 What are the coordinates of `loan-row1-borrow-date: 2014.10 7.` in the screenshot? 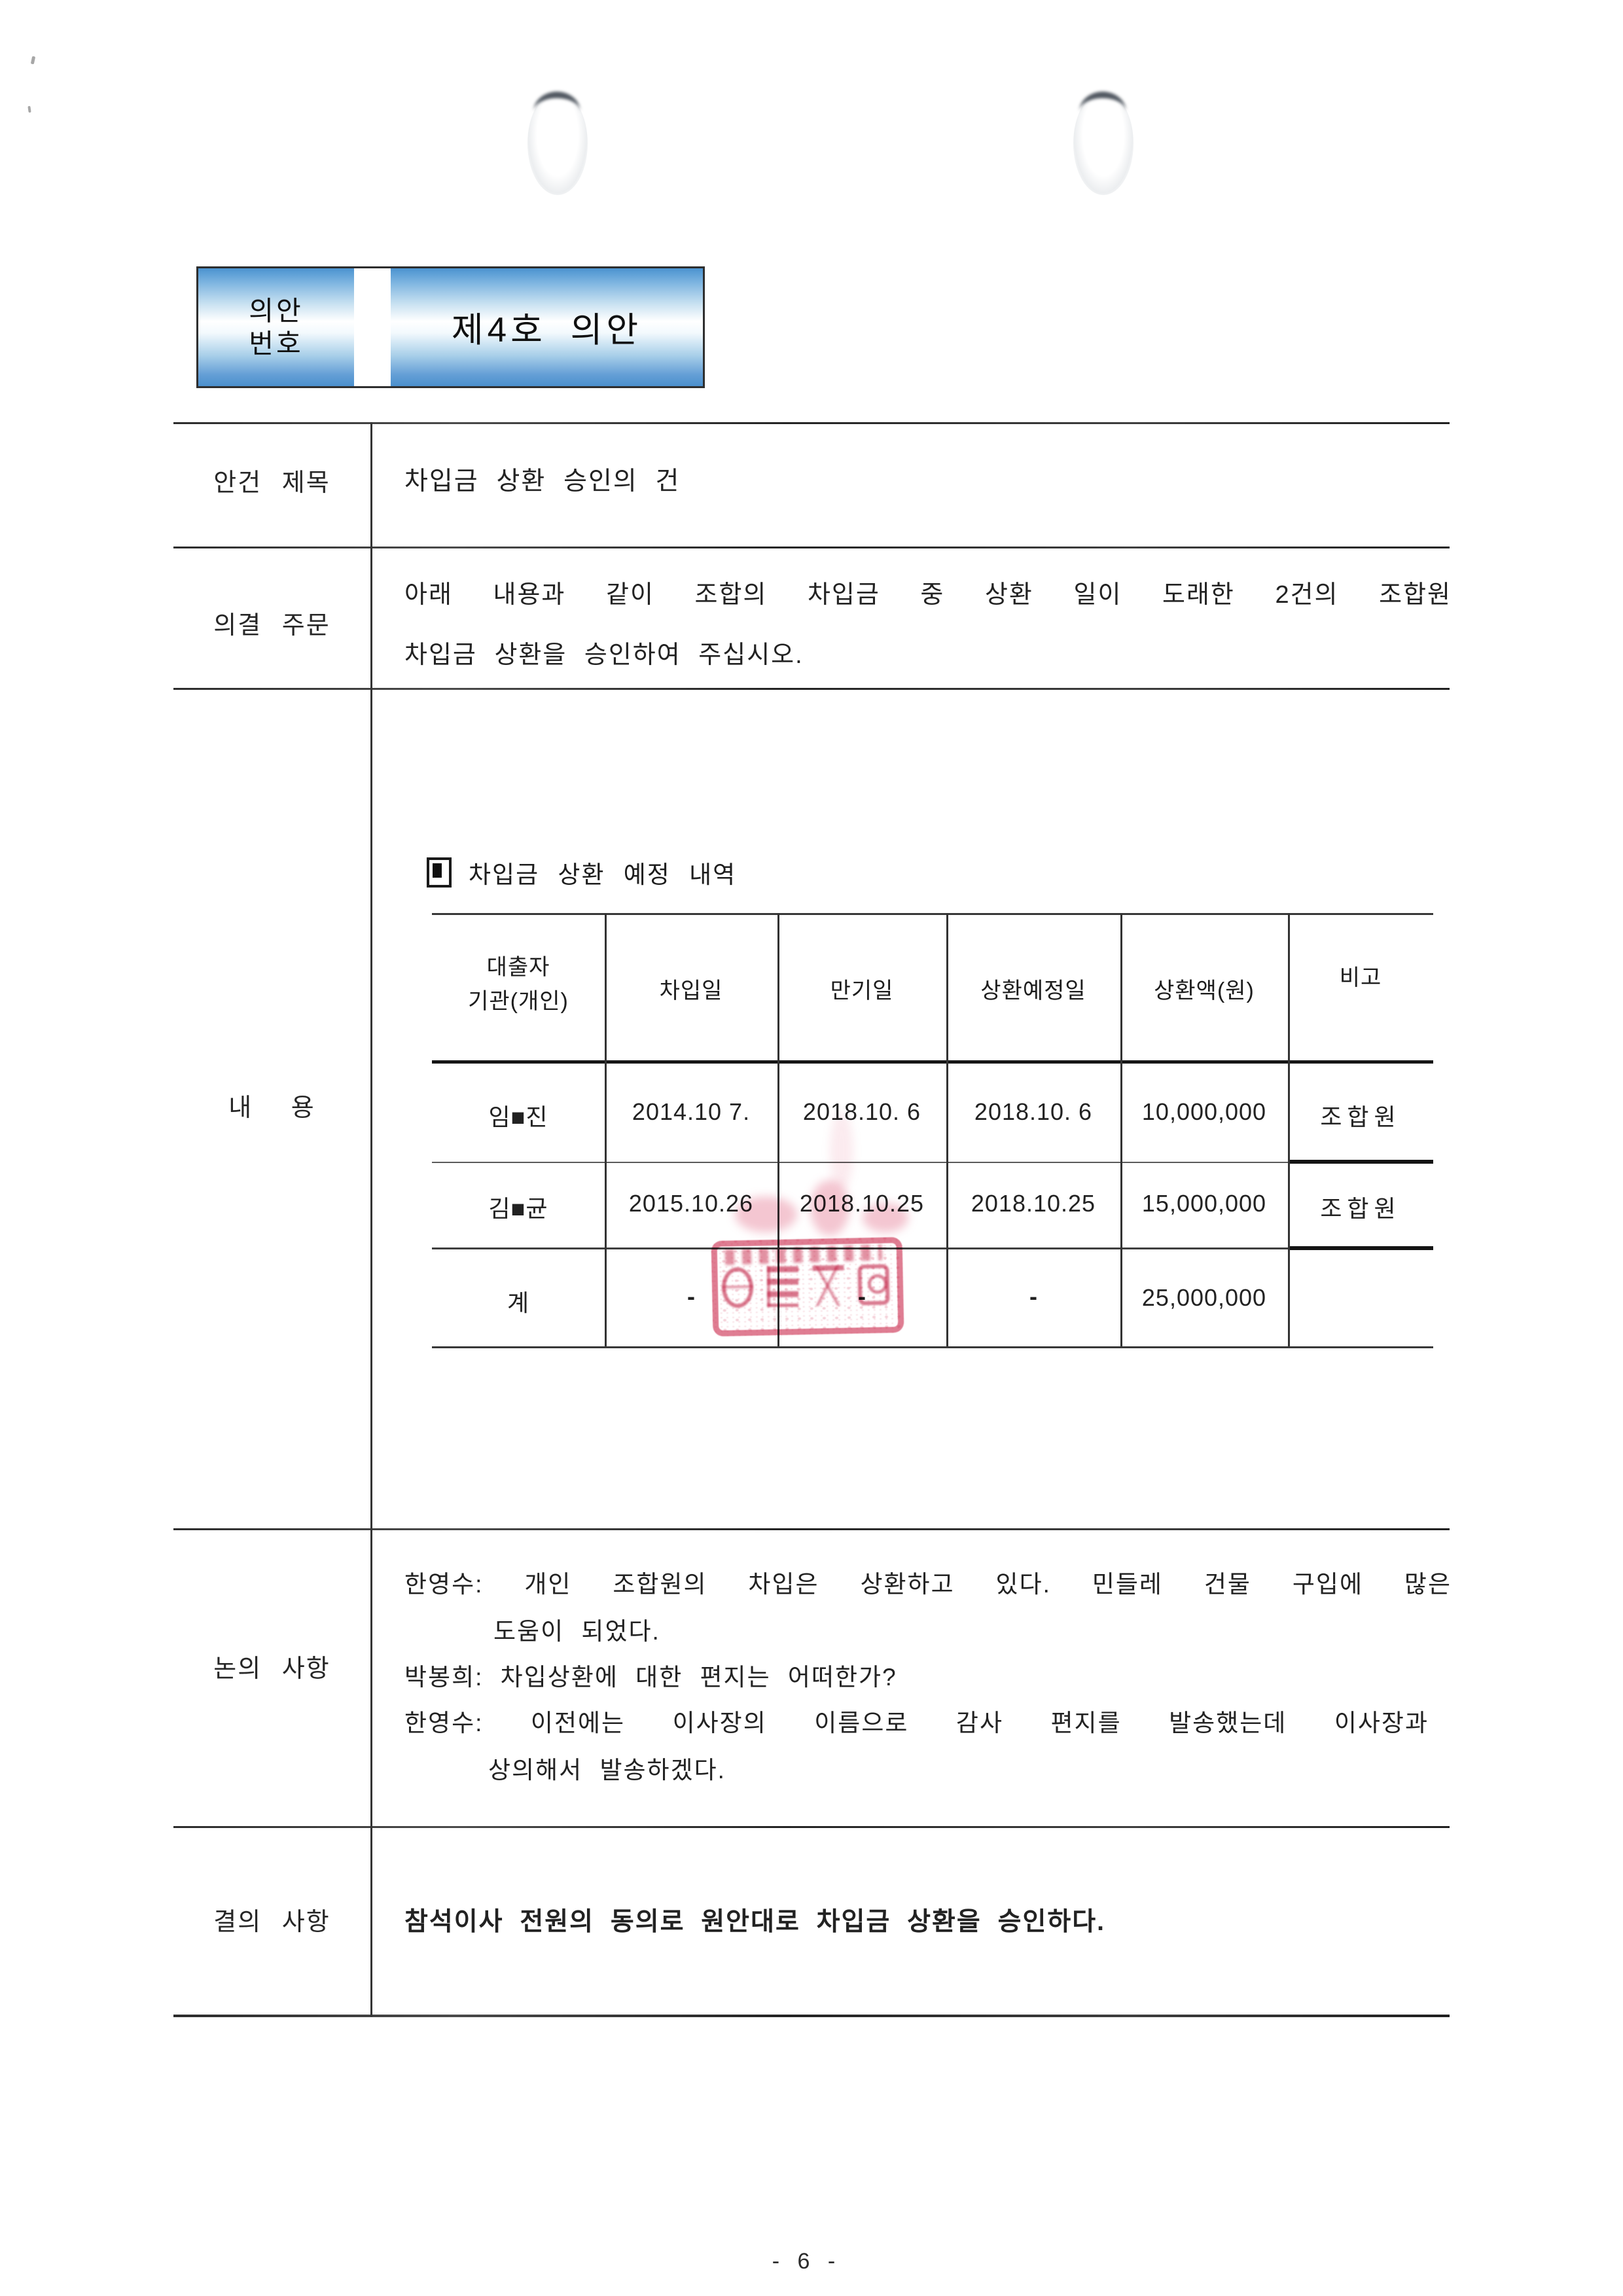 It's located at (691, 1111).